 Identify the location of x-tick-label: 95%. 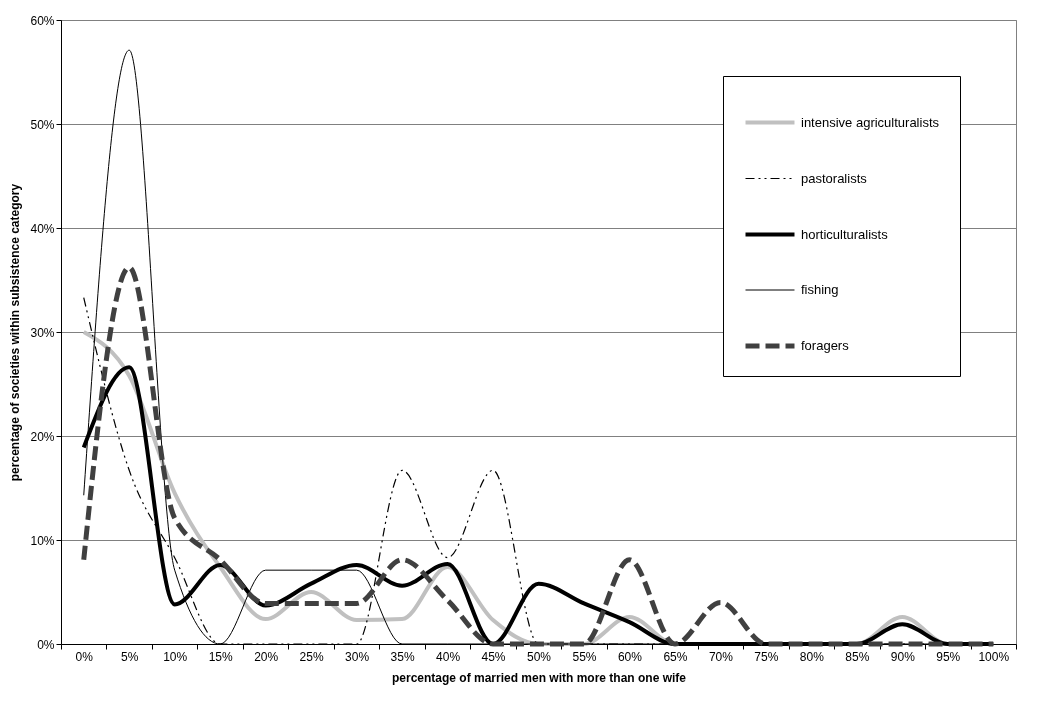
(948, 656).